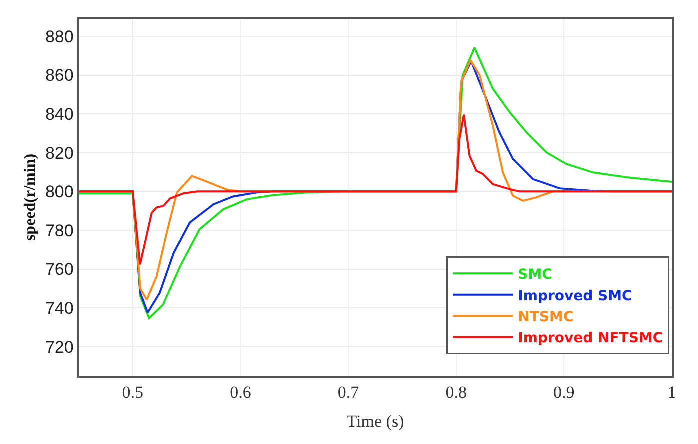  What do you see at coordinates (59, 230) in the screenshot?
I see `y-tick-label: 780` at bounding box center [59, 230].